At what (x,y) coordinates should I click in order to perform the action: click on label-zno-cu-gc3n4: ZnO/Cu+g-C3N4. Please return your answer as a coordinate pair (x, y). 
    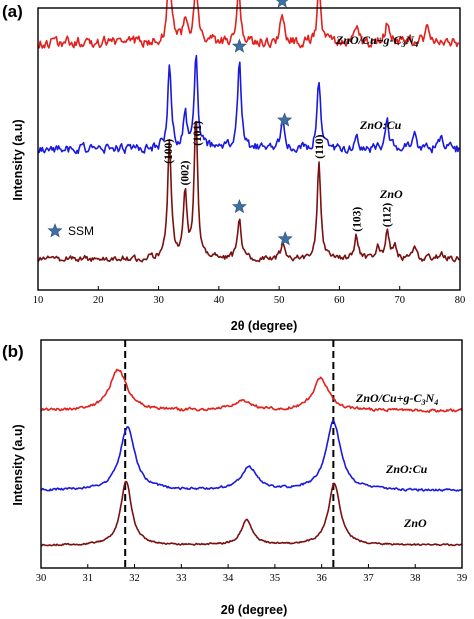
    Looking at the image, I should click on (376, 41).